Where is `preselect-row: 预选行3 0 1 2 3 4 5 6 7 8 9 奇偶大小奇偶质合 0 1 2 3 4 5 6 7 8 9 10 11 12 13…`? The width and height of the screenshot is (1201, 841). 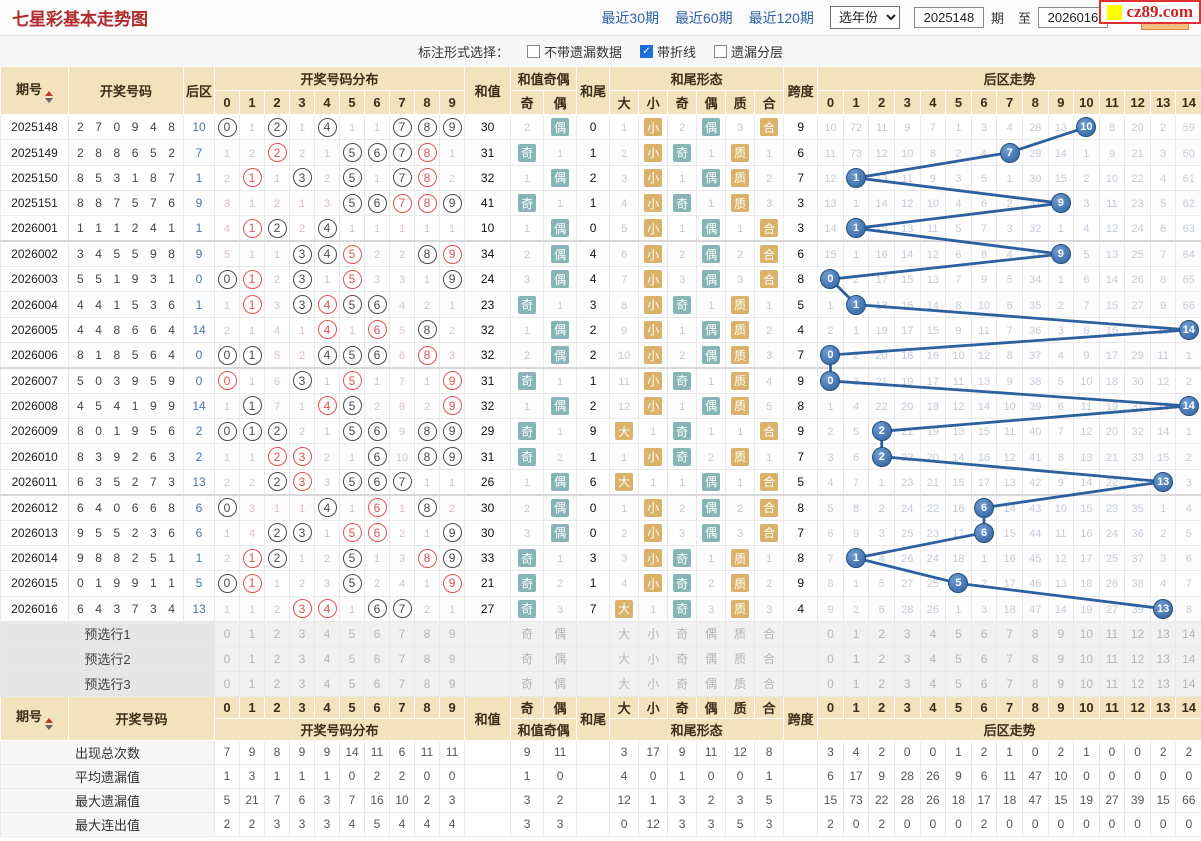
preselect-row: 预选行3 0 1 2 3 4 5 6 7 8 9 奇偶大小奇偶质合 0 1 2 3 4 5 6 7 8 9 10 11 12 13… is located at coordinates (600, 683).